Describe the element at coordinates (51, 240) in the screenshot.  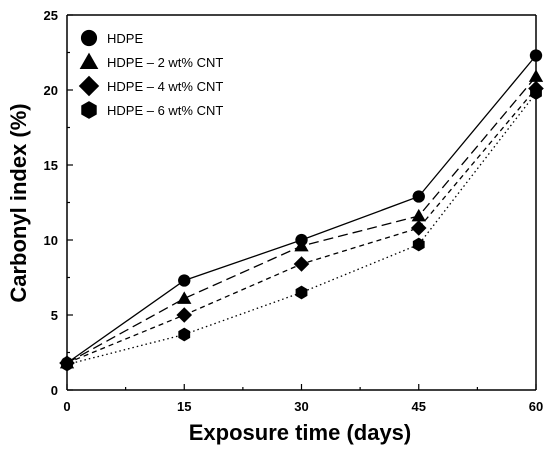
I see `y-tick-label: 10` at that location.